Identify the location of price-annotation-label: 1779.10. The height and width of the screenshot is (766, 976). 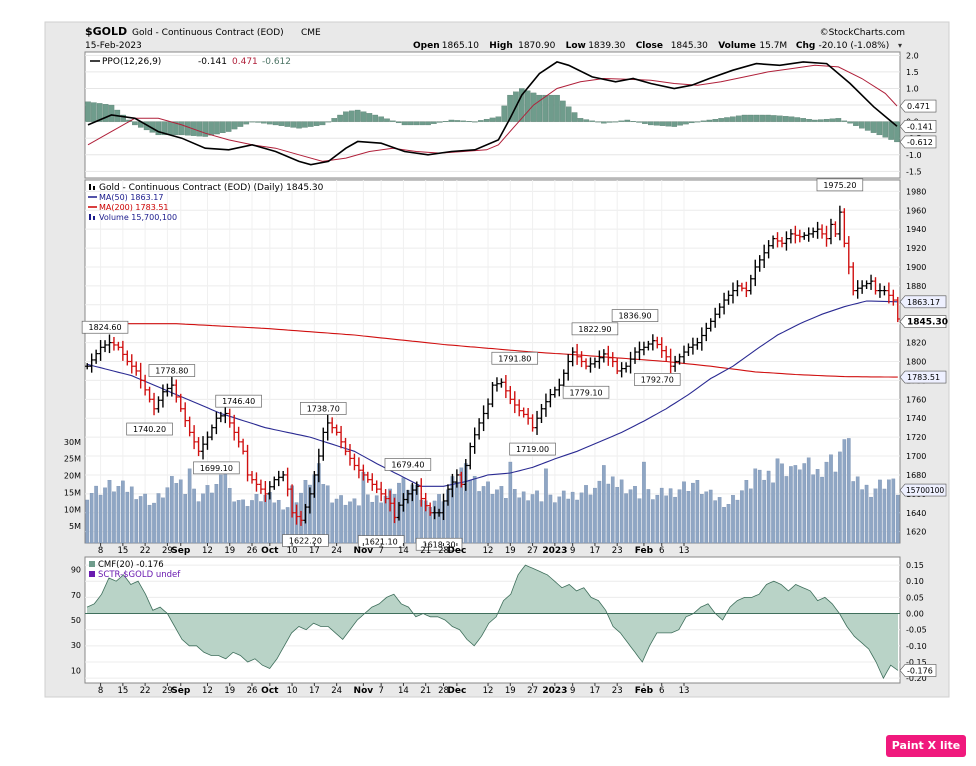
(585, 392).